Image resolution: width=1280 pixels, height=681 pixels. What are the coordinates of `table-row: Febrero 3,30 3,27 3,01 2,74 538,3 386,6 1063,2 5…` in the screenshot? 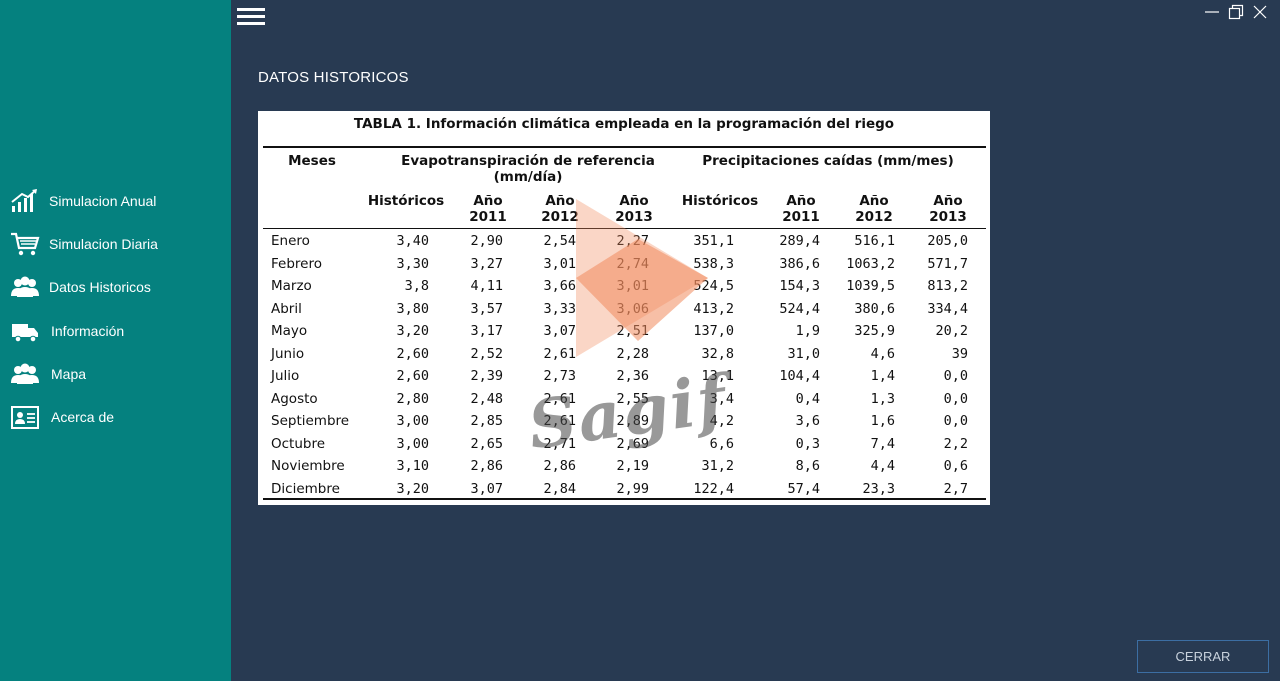 It's located at (624, 265).